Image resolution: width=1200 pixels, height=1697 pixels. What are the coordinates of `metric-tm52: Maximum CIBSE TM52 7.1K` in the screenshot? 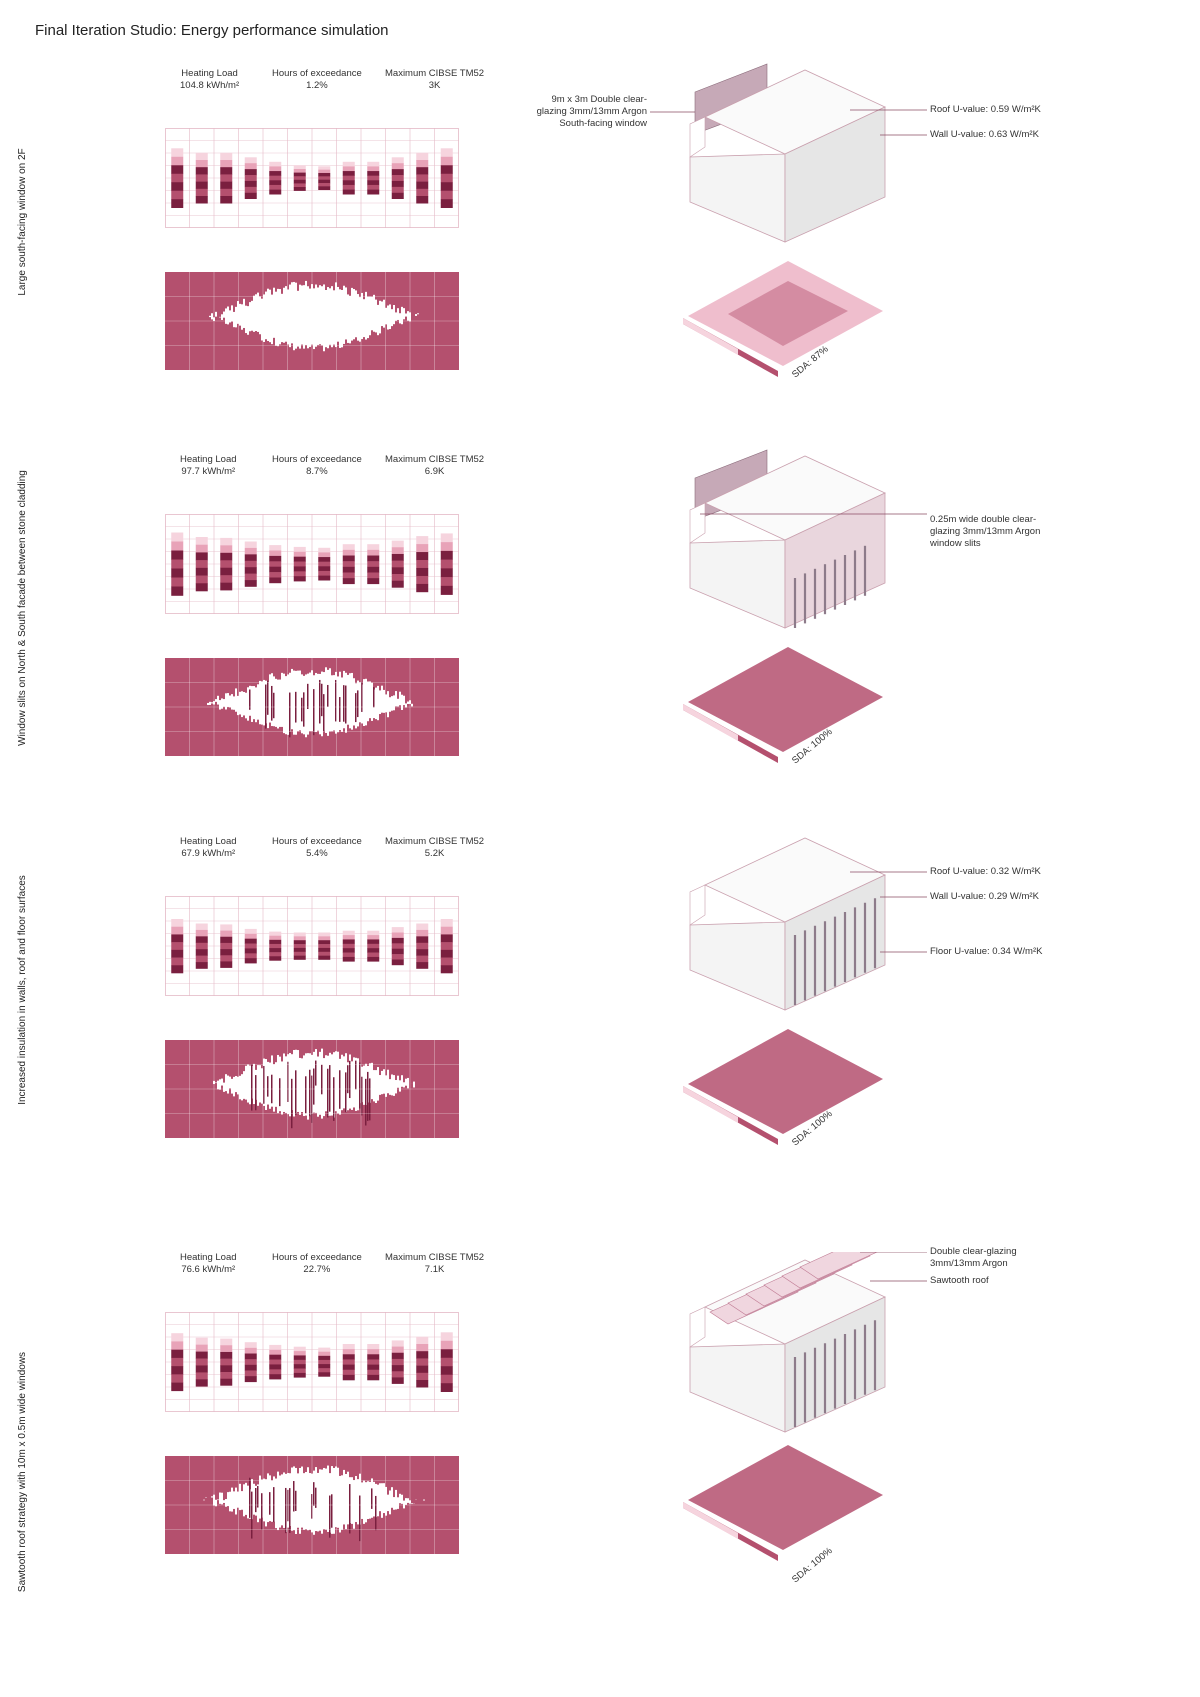 It's located at (434, 1264).